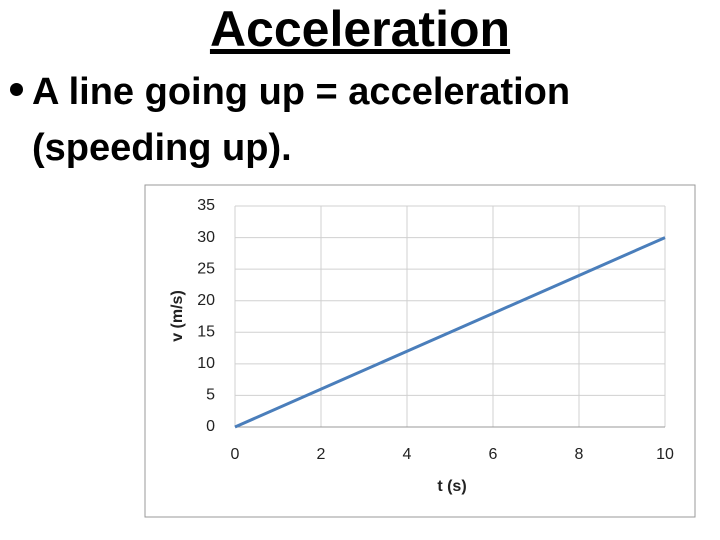 This screenshot has height=540, width=720. What do you see at coordinates (206, 268) in the screenshot?
I see `y-tick-label: 25` at bounding box center [206, 268].